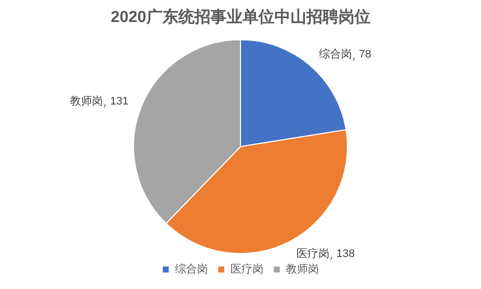 This screenshot has height=289, width=481. I want to click on legend-label: 教师岗, so click(302, 269).